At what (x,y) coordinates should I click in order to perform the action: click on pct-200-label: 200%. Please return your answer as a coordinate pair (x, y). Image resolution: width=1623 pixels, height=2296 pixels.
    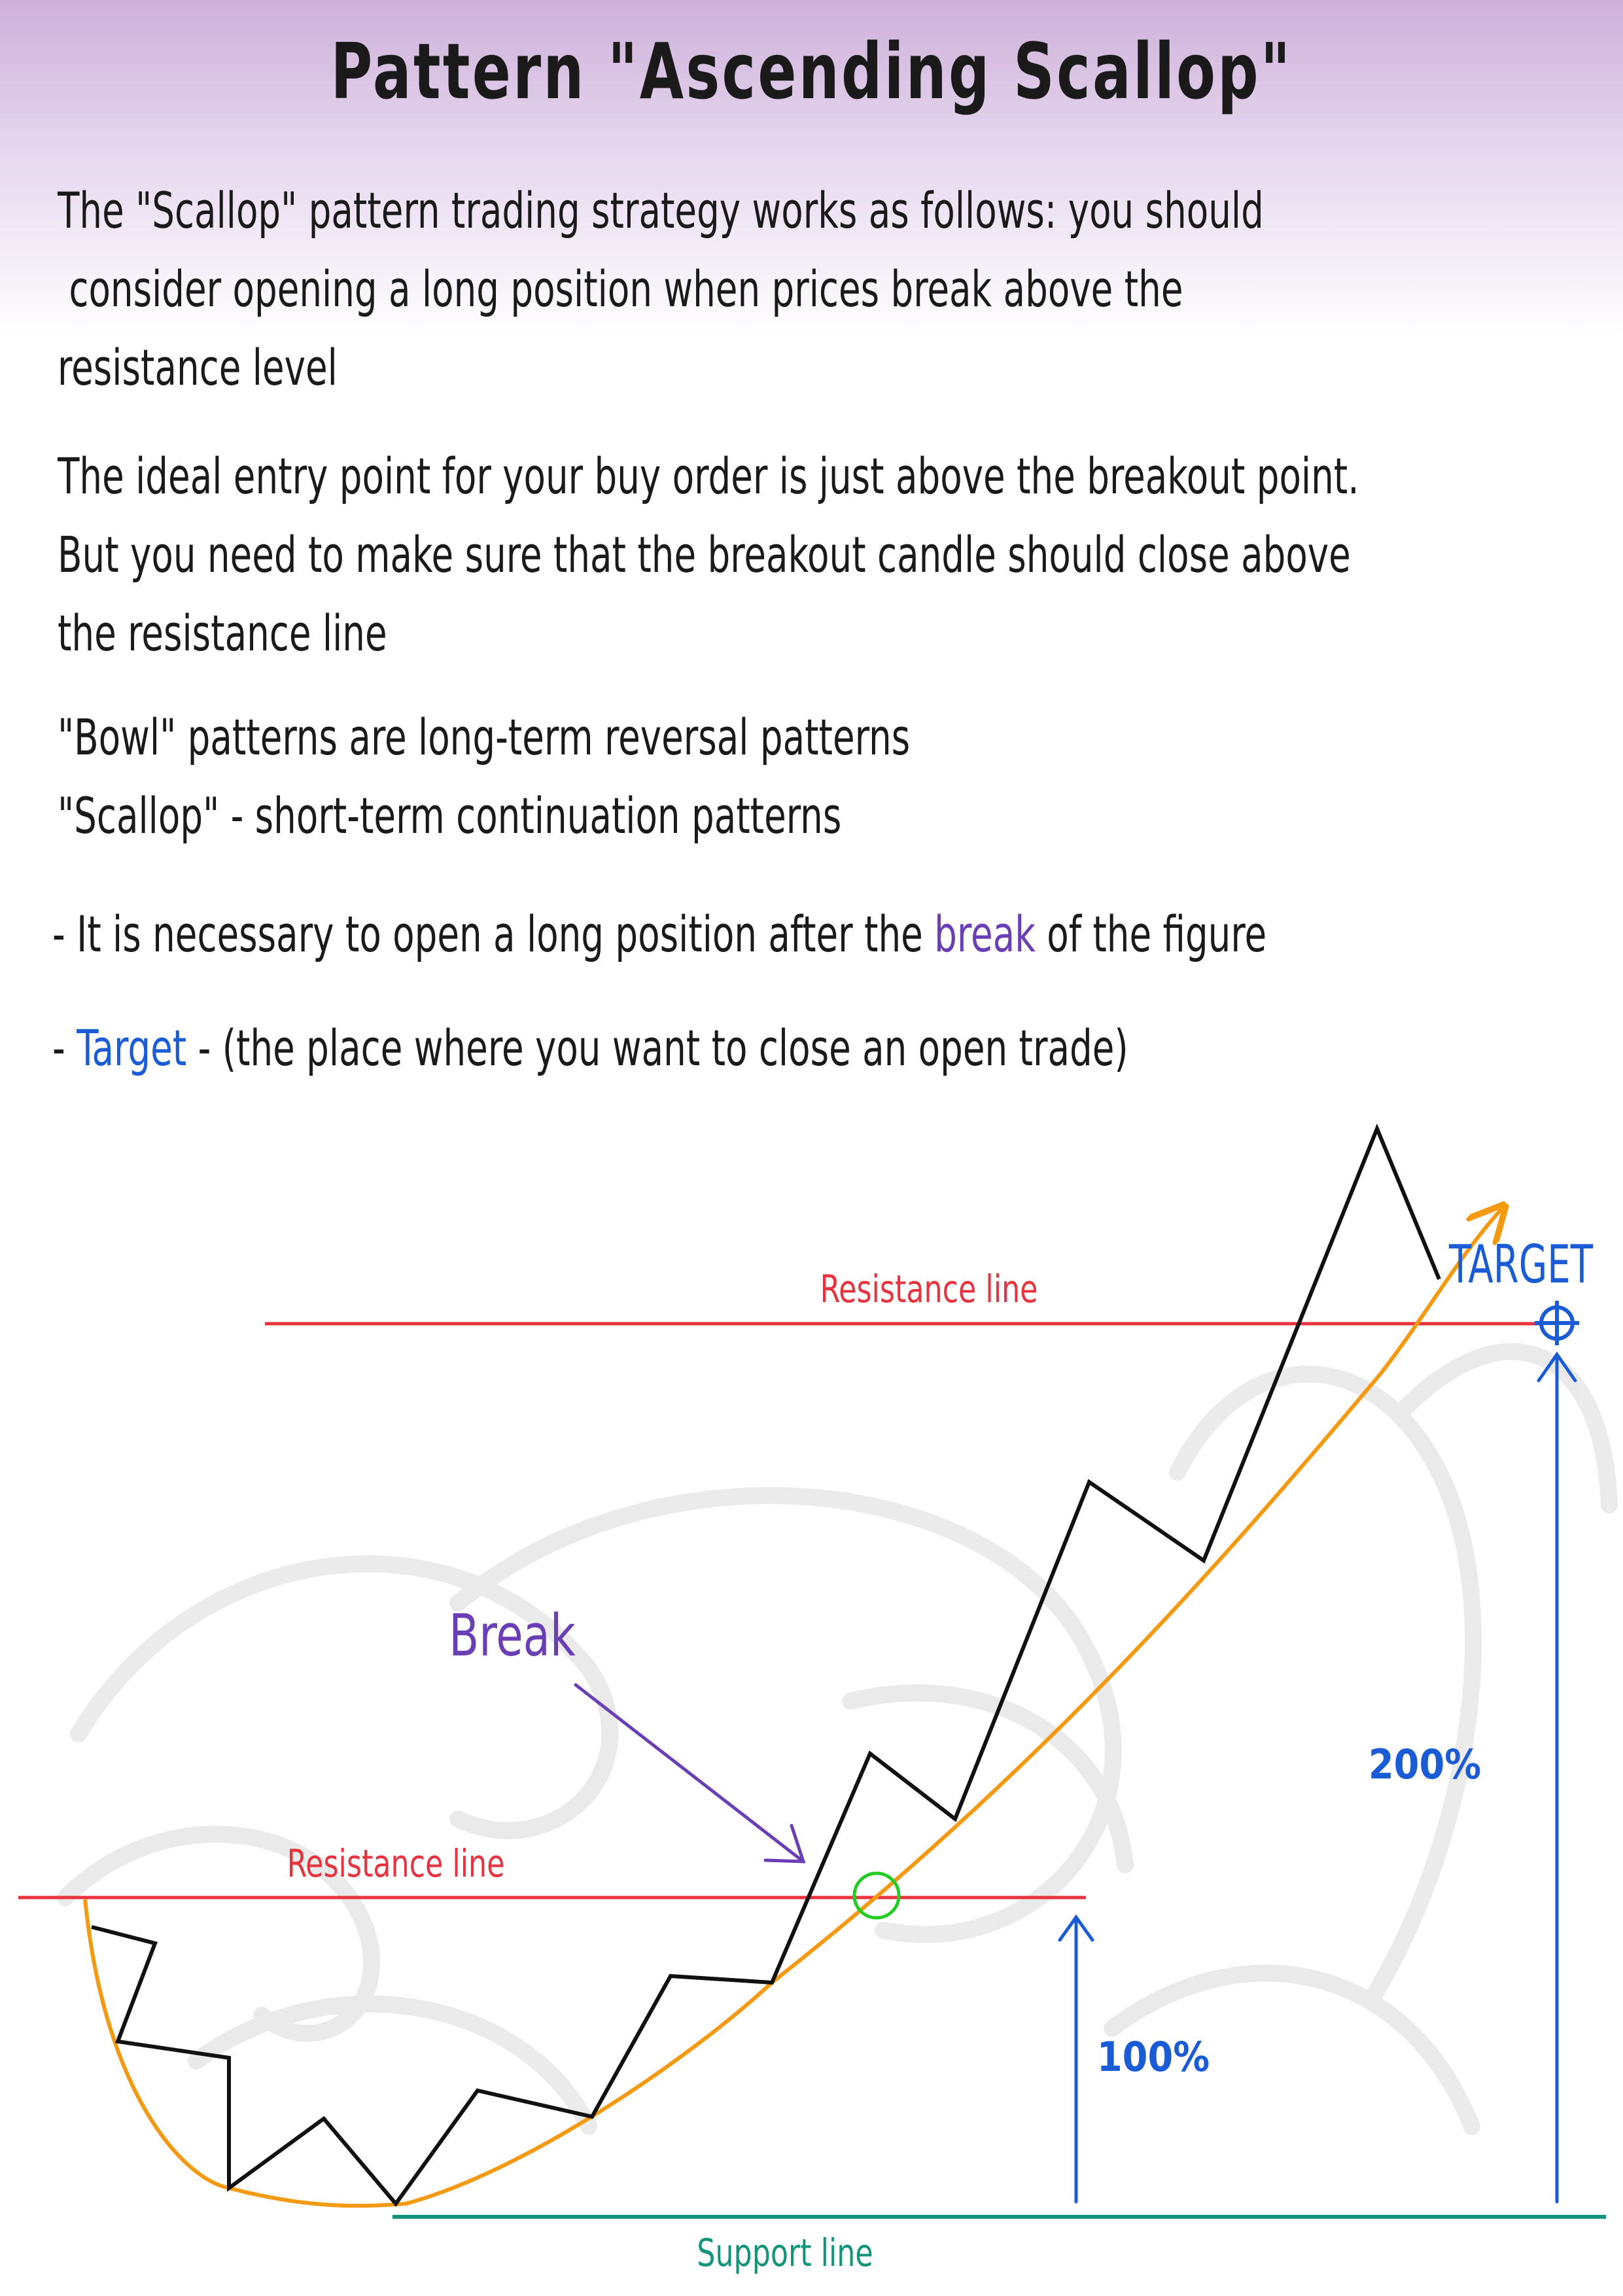
    Looking at the image, I should click on (1425, 1764).